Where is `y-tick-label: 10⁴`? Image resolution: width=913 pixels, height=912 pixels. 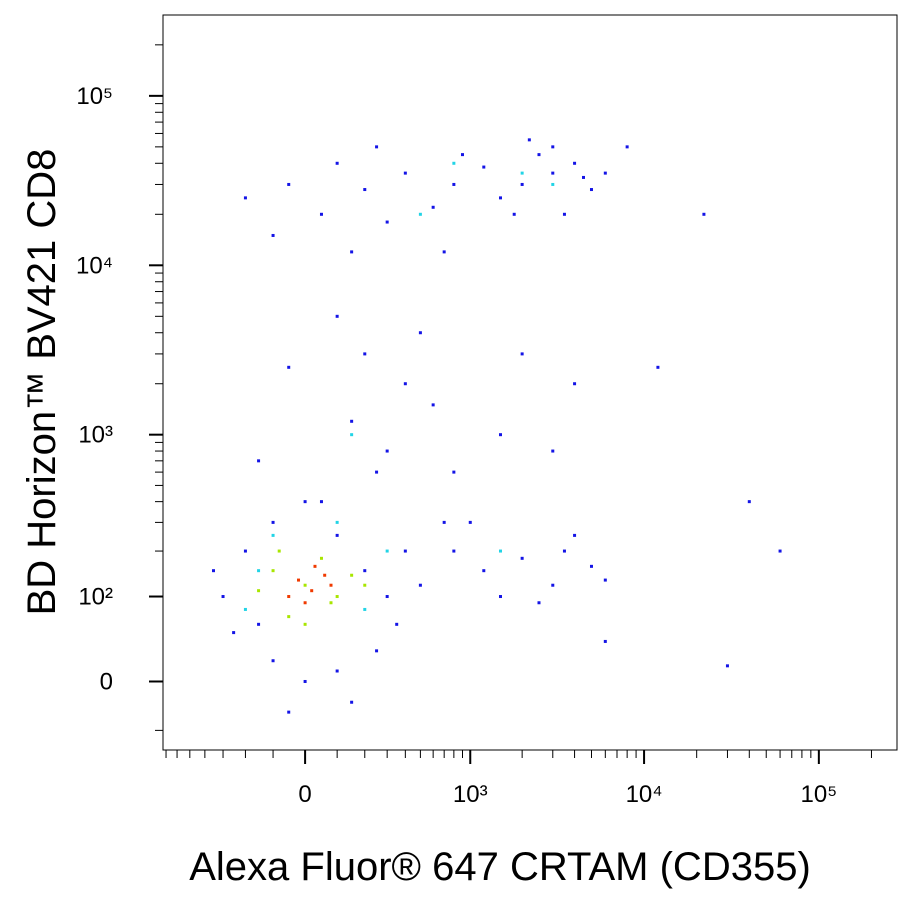 y-tick-label: 10⁴ is located at coordinates (94, 265).